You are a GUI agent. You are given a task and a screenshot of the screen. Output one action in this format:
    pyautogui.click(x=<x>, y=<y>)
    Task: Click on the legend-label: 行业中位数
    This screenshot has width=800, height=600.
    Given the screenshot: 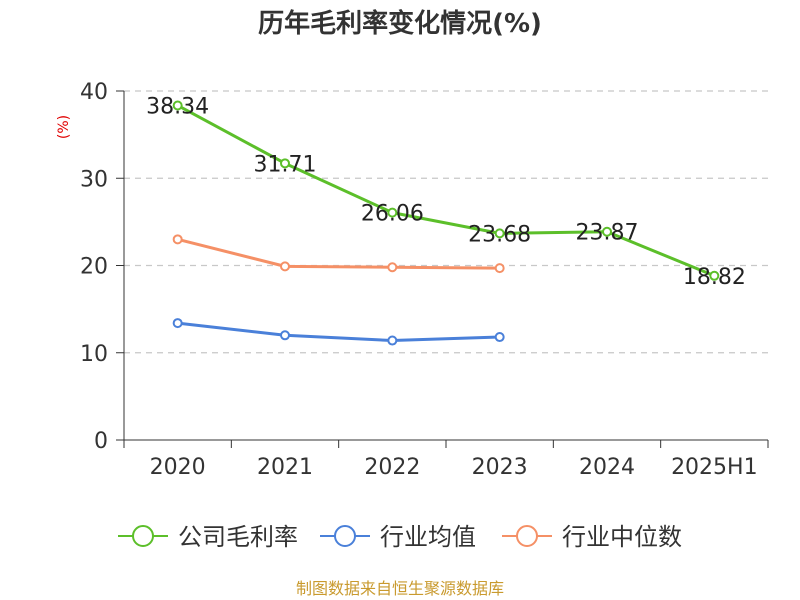 What is the action you would take?
    pyautogui.click(x=622, y=537)
    